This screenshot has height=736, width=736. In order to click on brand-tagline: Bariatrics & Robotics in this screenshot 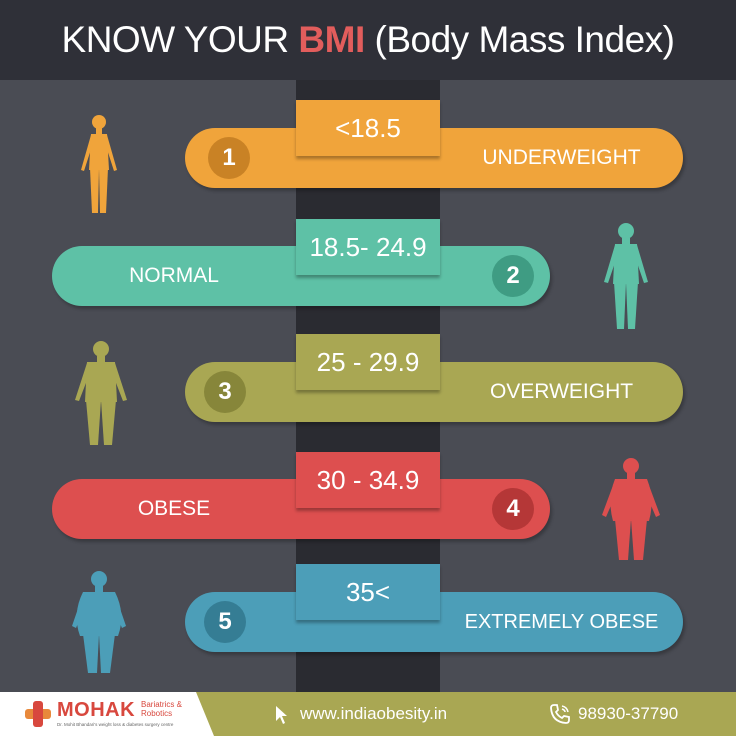, I will do `click(171, 709)`.